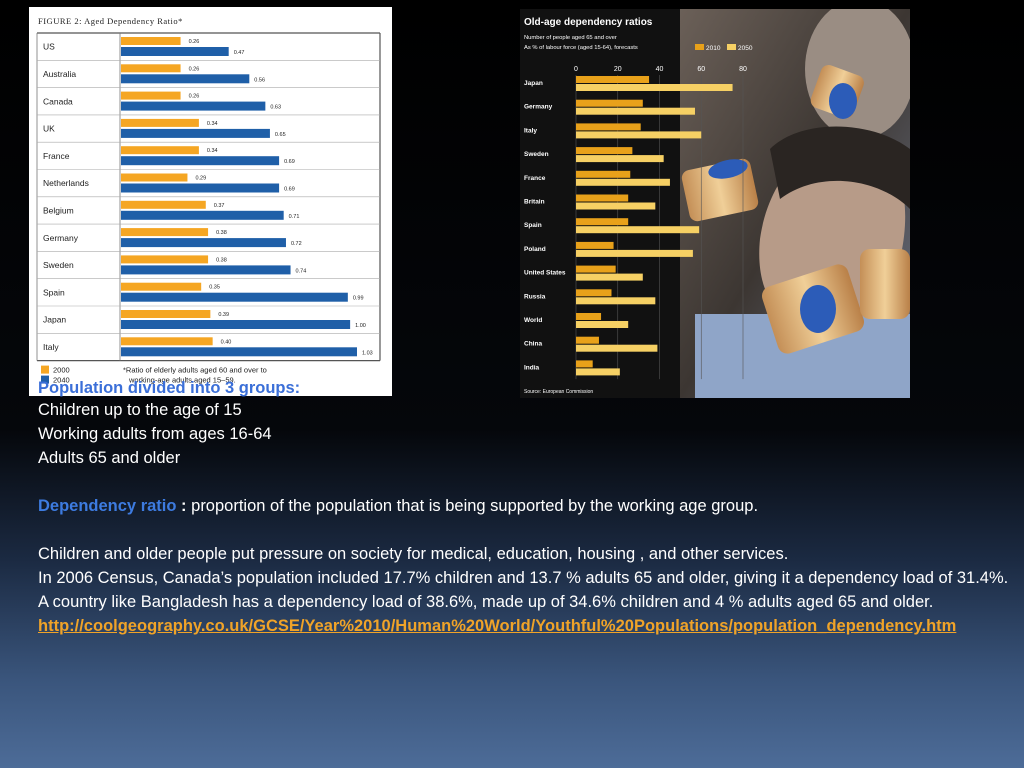 The image size is (1024, 768). What do you see at coordinates (618, 69) in the screenshot?
I see `chart2-xtick-20: 20` at bounding box center [618, 69].